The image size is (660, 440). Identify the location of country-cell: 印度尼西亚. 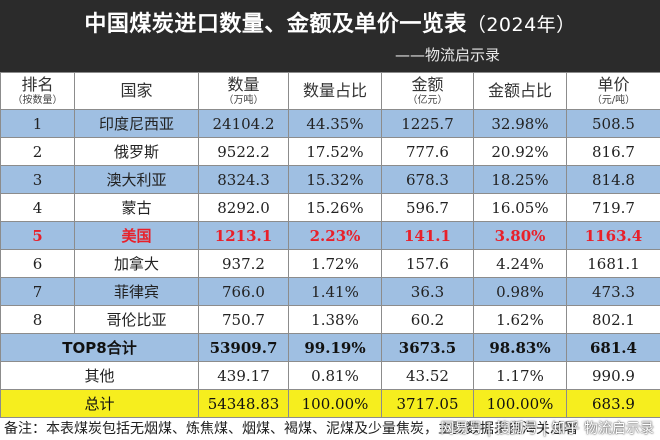
(136, 123).